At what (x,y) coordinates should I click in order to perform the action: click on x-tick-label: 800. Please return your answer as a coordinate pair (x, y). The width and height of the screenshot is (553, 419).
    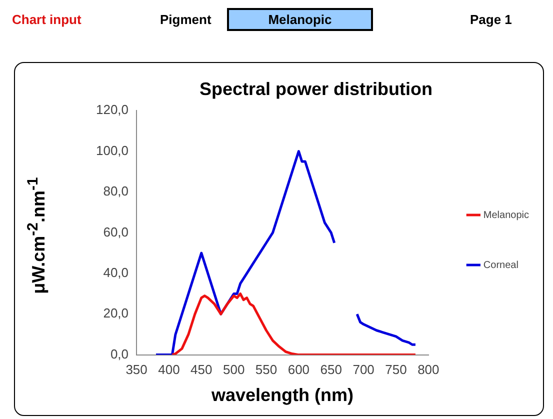
    Looking at the image, I should click on (429, 370).